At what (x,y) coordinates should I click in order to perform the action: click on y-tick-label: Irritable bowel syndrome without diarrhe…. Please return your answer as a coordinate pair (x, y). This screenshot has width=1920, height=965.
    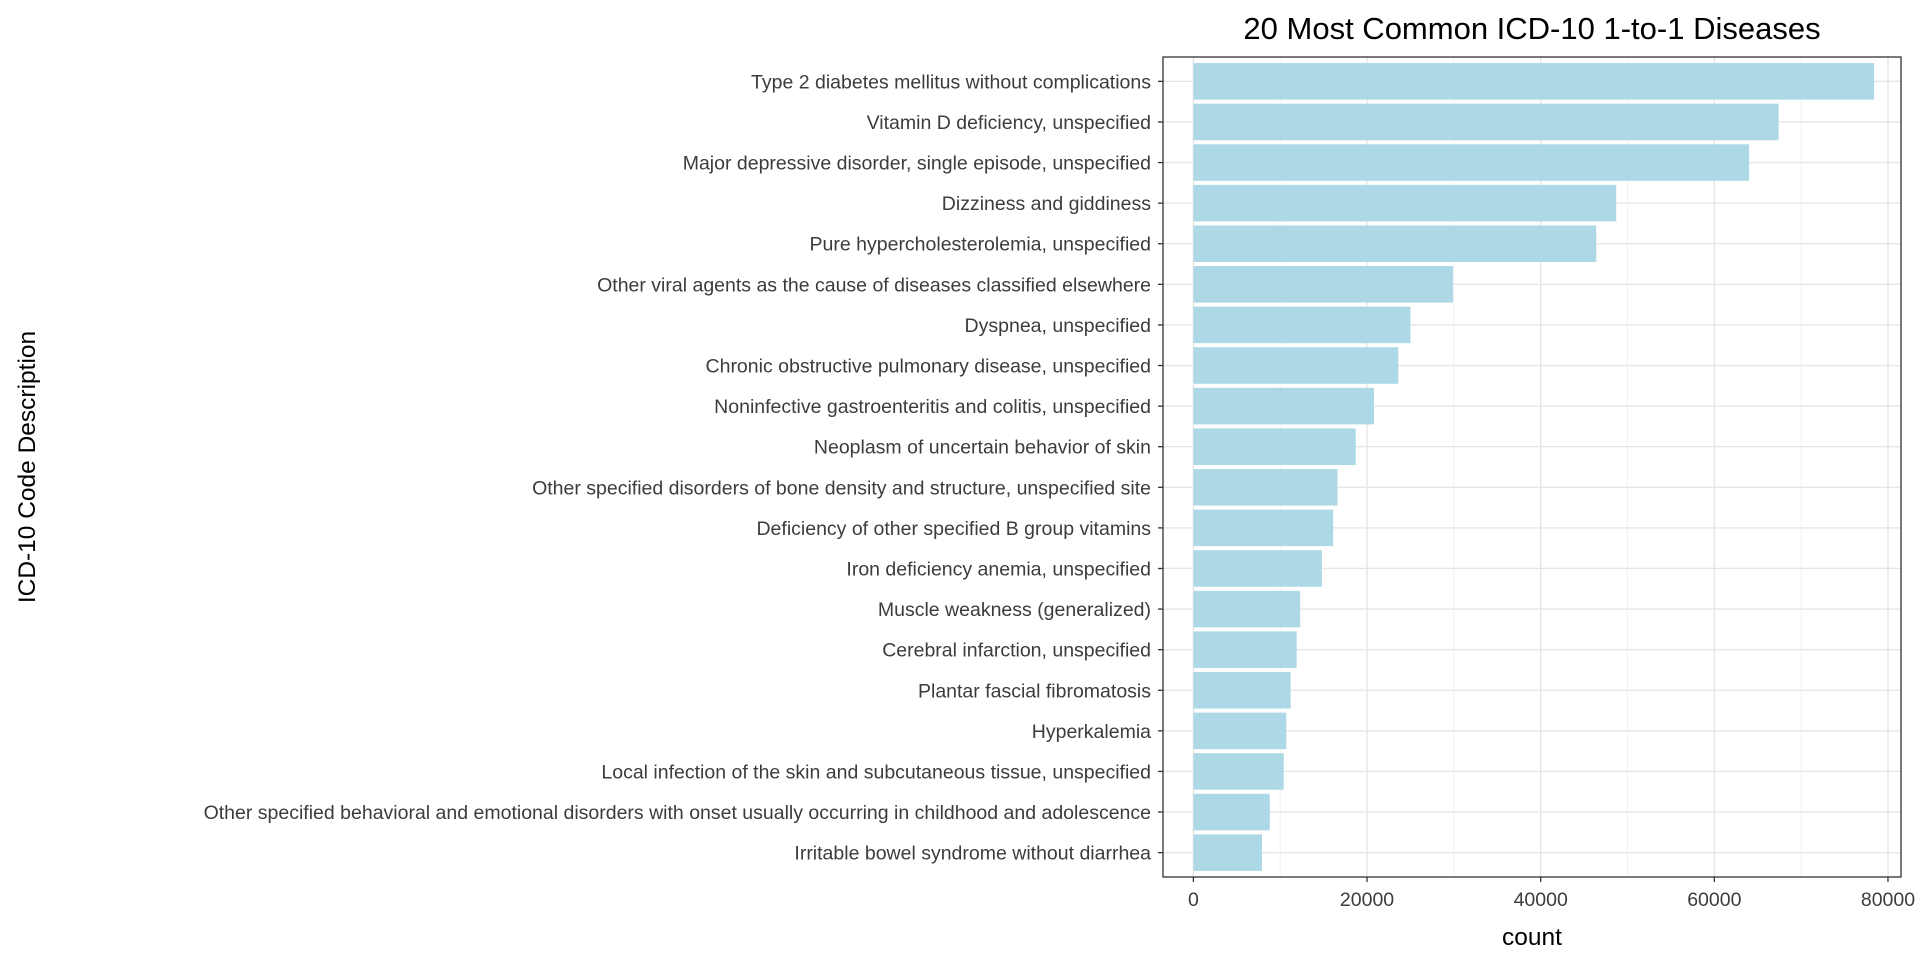
    Looking at the image, I should click on (972, 854).